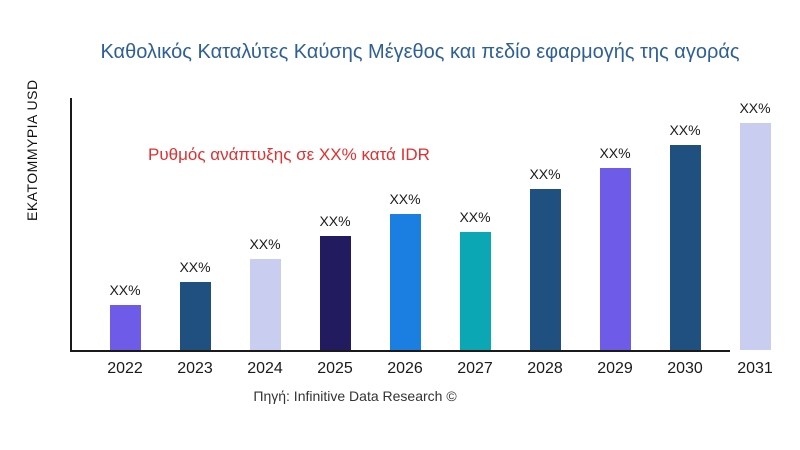 This screenshot has height=450, width=800. What do you see at coordinates (335, 221) in the screenshot?
I see `bar-value-label-2025: XX%` at bounding box center [335, 221].